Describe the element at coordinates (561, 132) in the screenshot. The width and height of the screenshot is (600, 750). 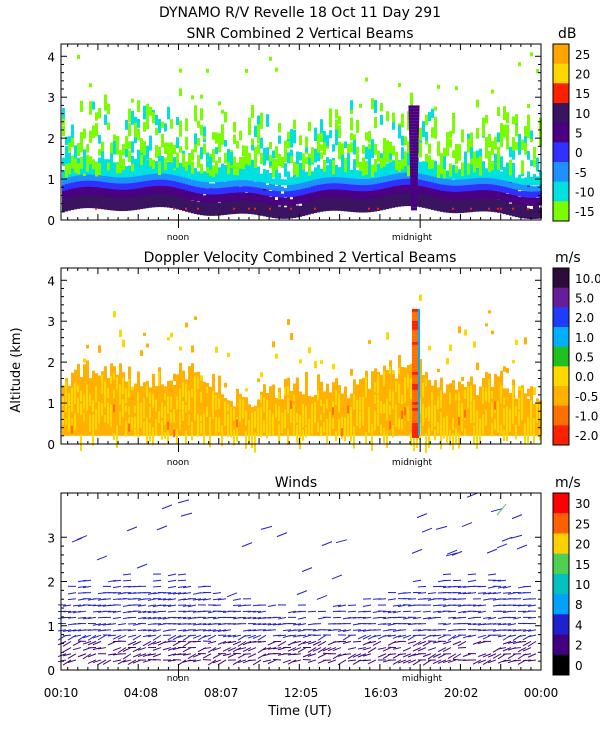
I see `snr-colorbar-frame` at that location.